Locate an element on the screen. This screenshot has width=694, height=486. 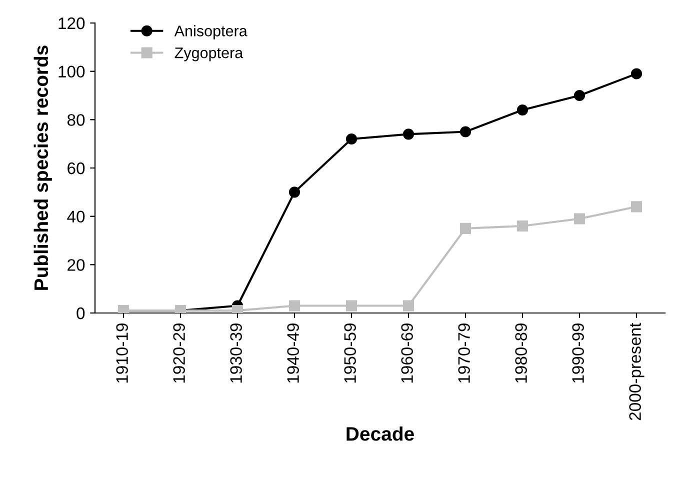
x-axis-title: Decade is located at coordinates (380, 433).